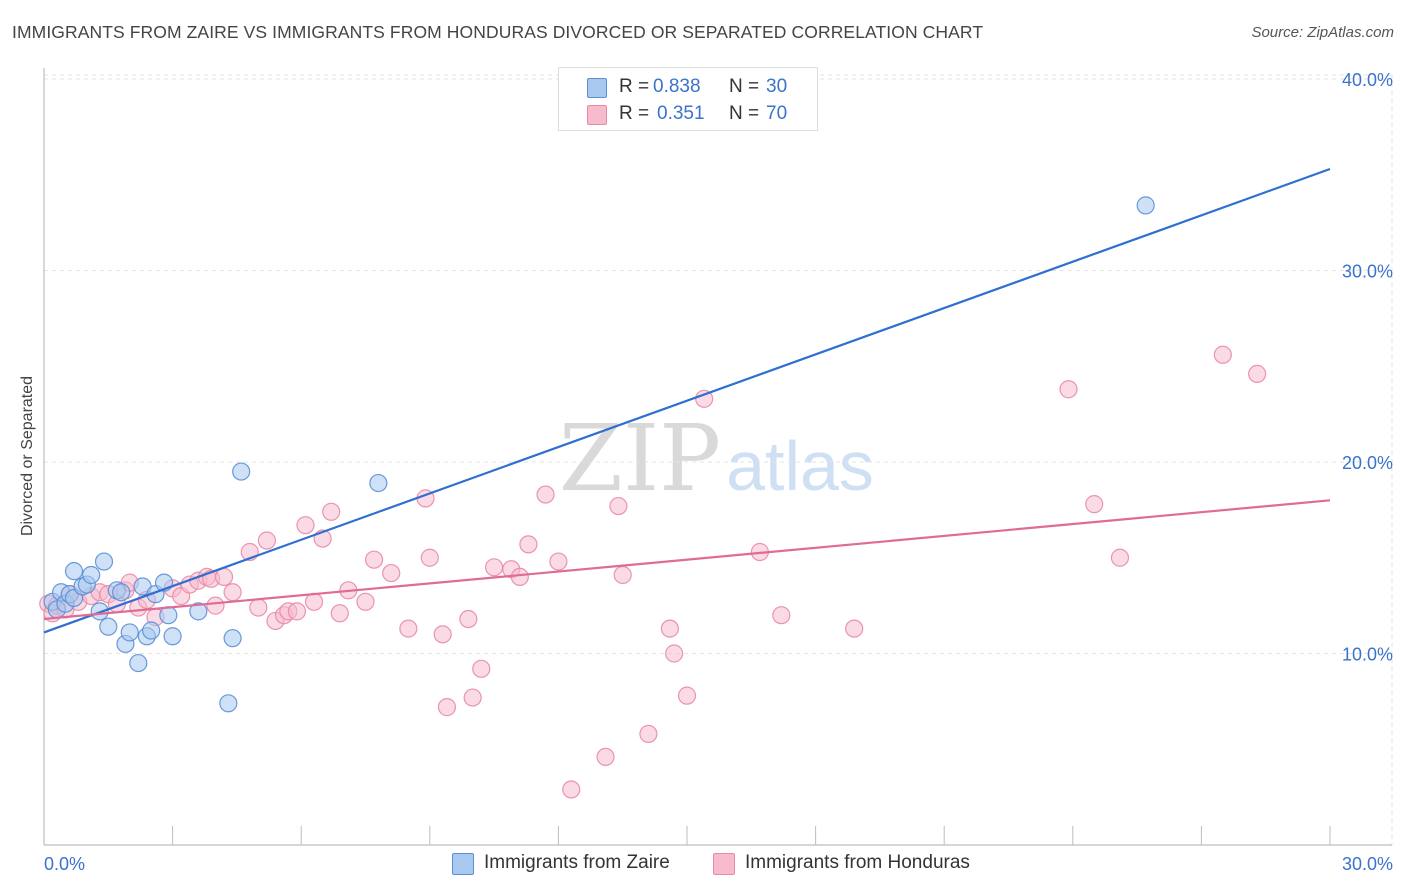 Image resolution: width=1406 pixels, height=892 pixels. I want to click on series-legend-label: Immigrants from Honduras, so click(857, 862).